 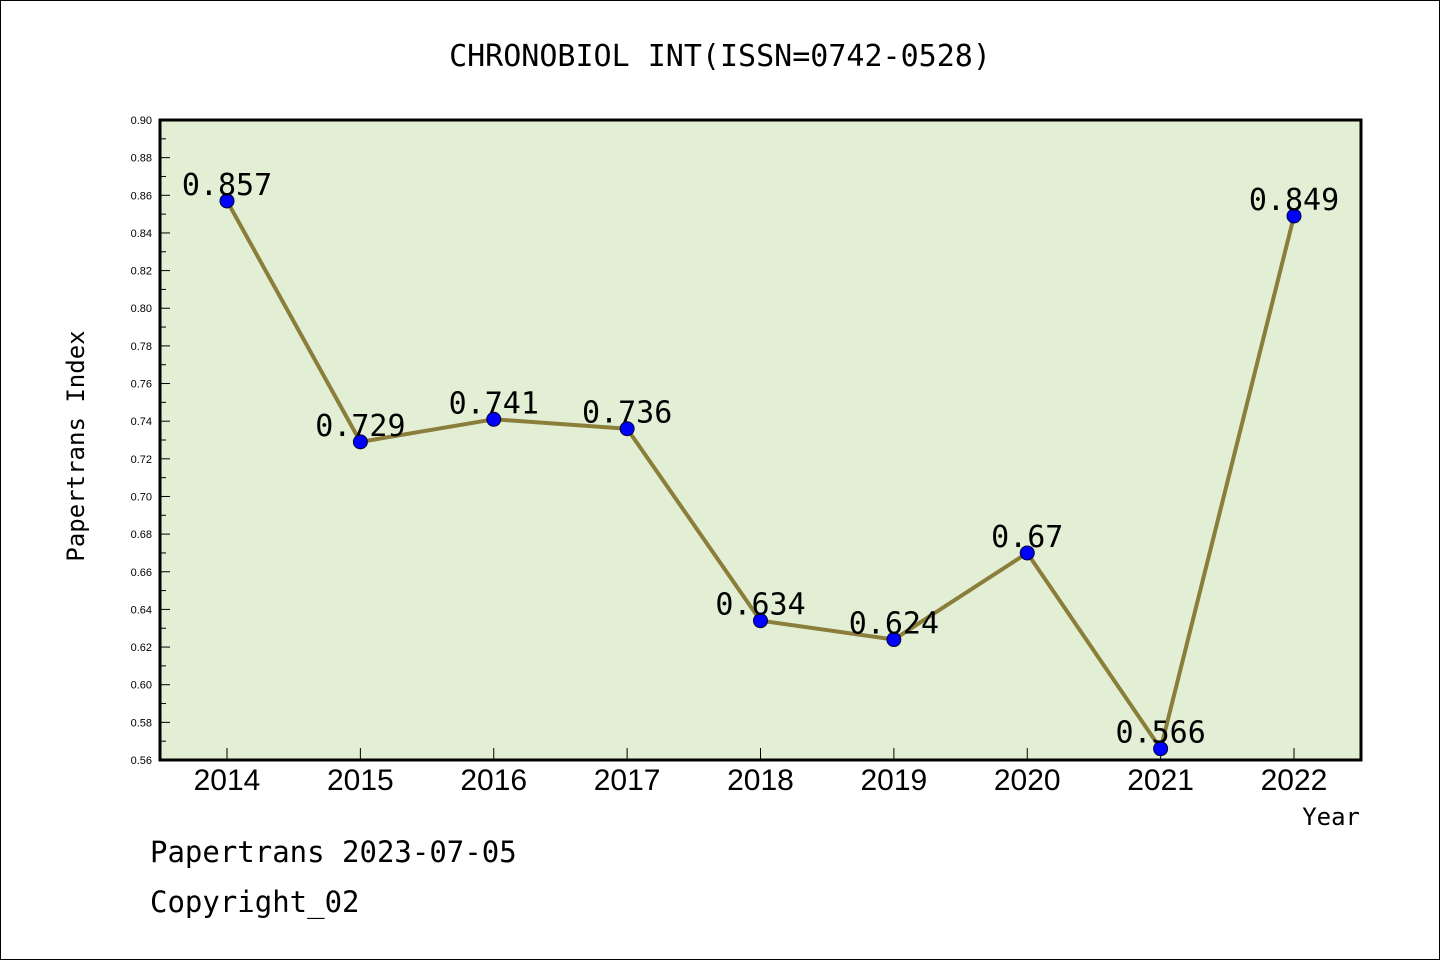 What do you see at coordinates (141, 385) in the screenshot?
I see `y-tick-label: 0.76` at bounding box center [141, 385].